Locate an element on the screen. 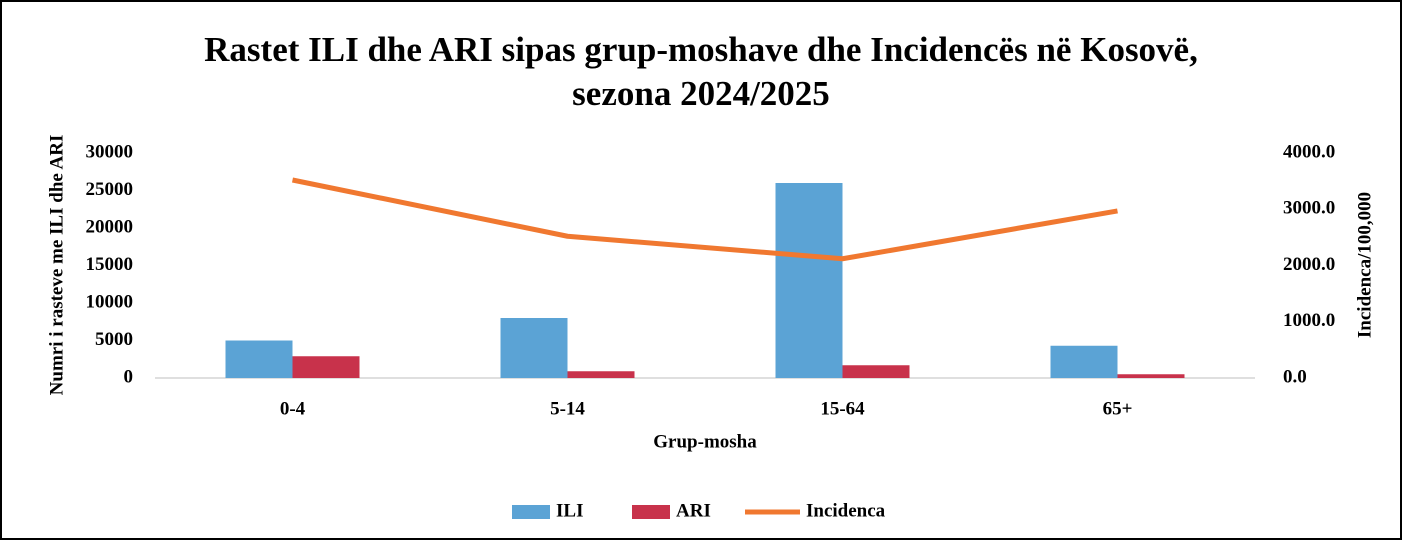 Image resolution: width=1402 pixels, height=540 pixels. legend-label: Incidenca is located at coordinates (846, 510).